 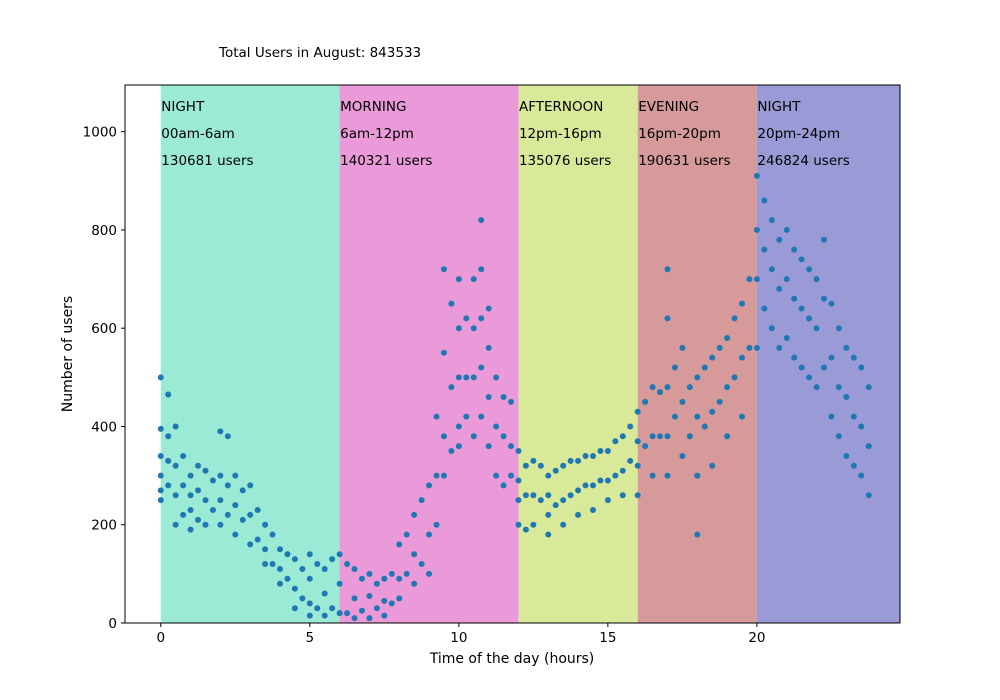 What do you see at coordinates (458, 638) in the screenshot?
I see `x-tick-label: 10` at bounding box center [458, 638].